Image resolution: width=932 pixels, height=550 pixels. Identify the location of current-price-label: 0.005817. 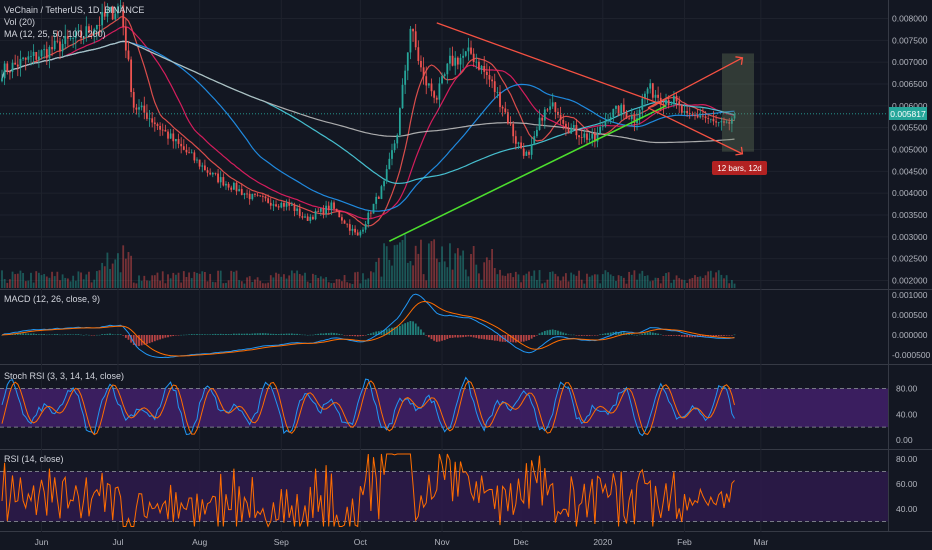
(908, 114).